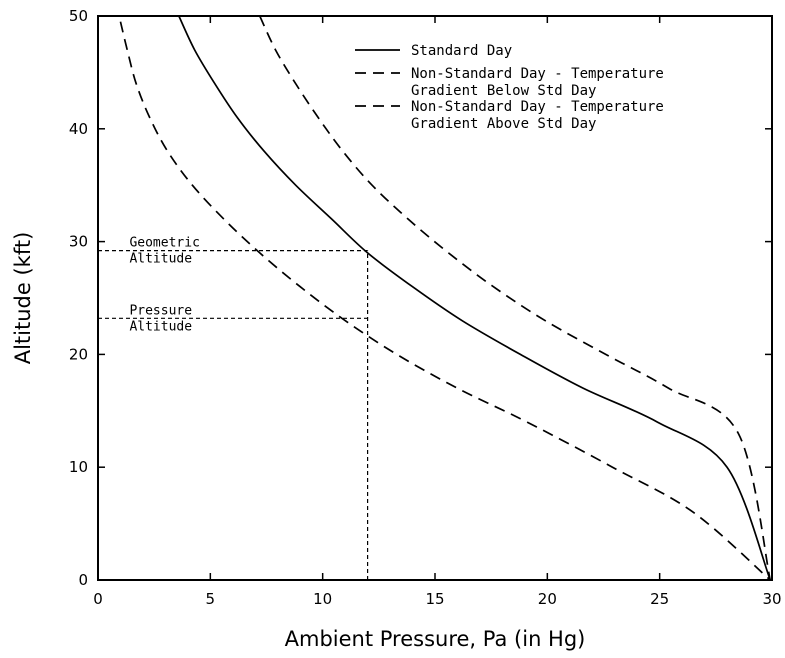  I want to click on y-axis-title: Altitude (kft), so click(23, 298).